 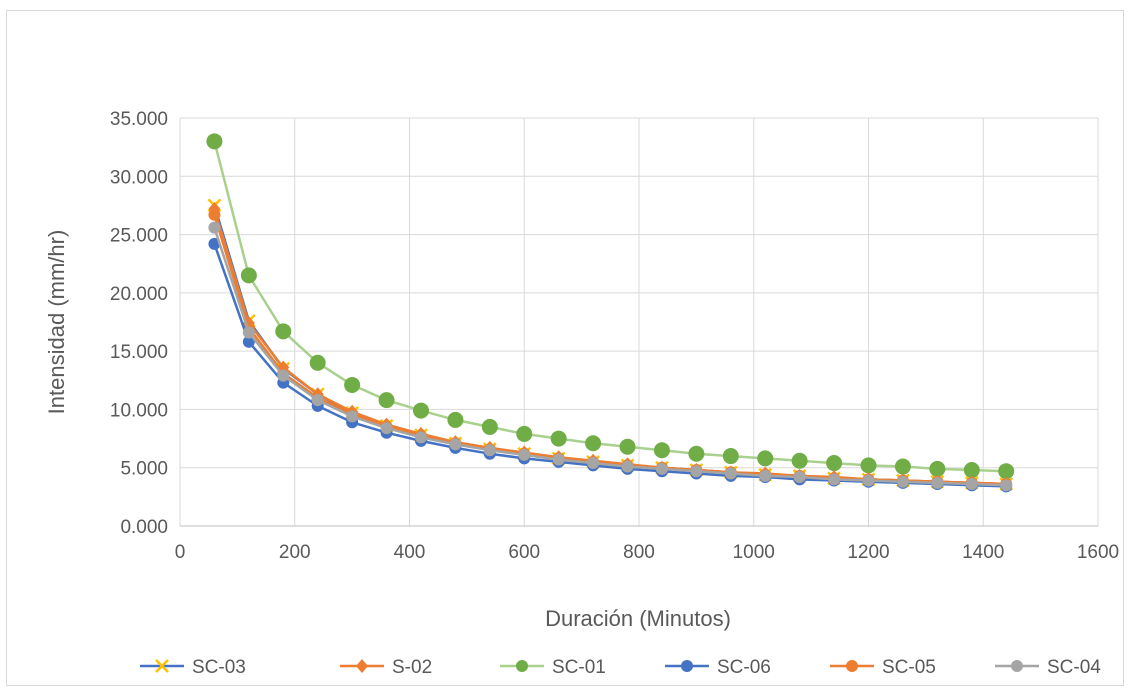 I want to click on x-tick-label: 800, so click(x=639, y=552).